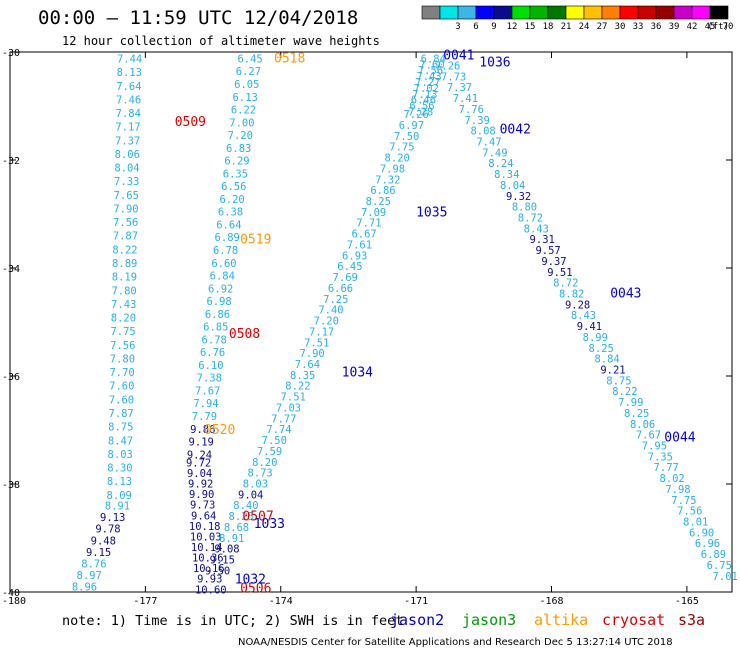 The height and width of the screenshot is (650, 740). I want to click on observation-value: 6.92, so click(220, 289).